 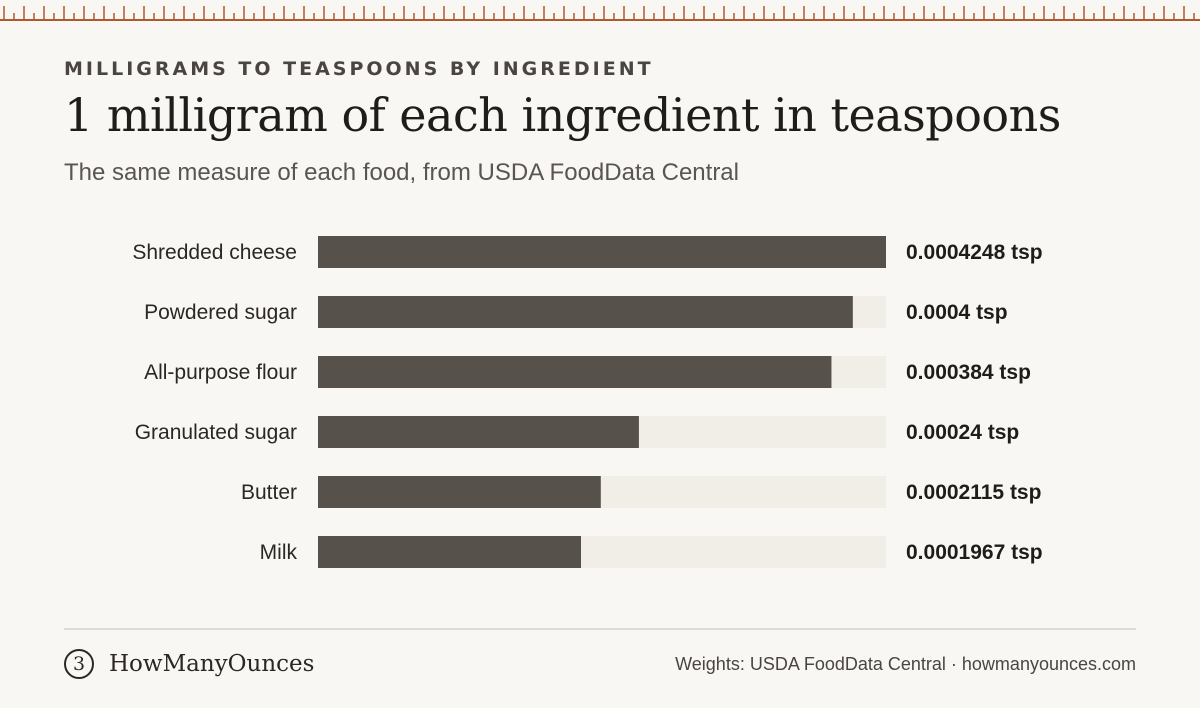 What do you see at coordinates (600, 629) in the screenshot?
I see `footer-divider` at bounding box center [600, 629].